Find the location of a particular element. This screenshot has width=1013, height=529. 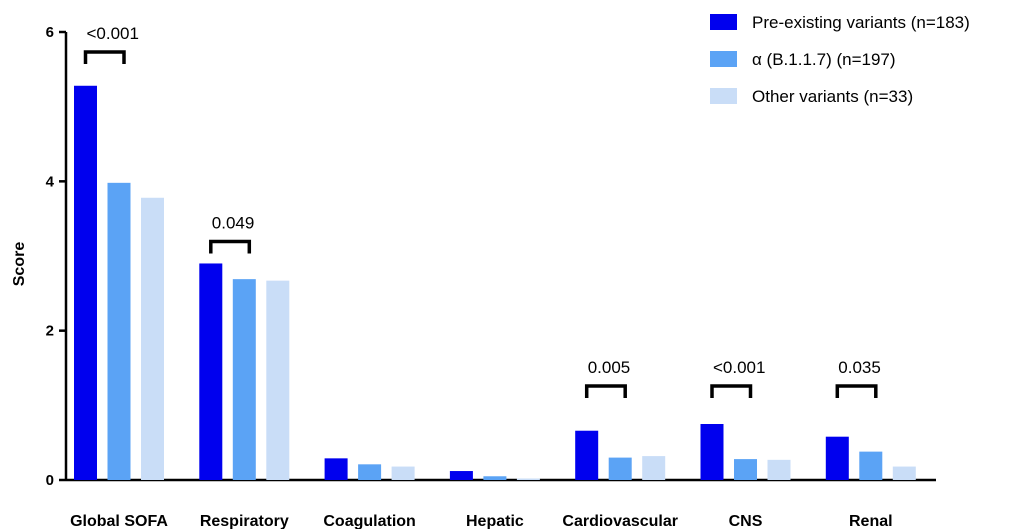

p-value-label: 0.005 is located at coordinates (609, 367).